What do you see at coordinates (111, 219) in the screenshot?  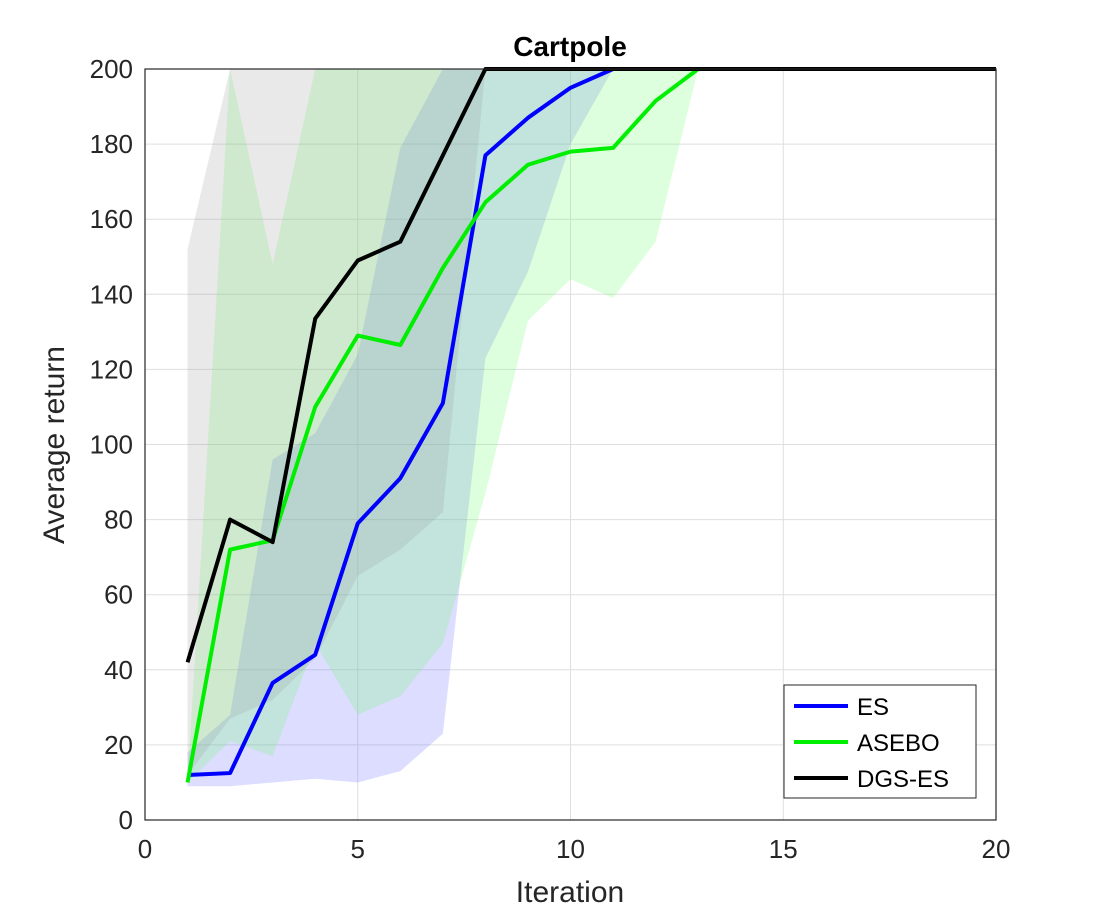 I see `y-tick-label: 160` at bounding box center [111, 219].